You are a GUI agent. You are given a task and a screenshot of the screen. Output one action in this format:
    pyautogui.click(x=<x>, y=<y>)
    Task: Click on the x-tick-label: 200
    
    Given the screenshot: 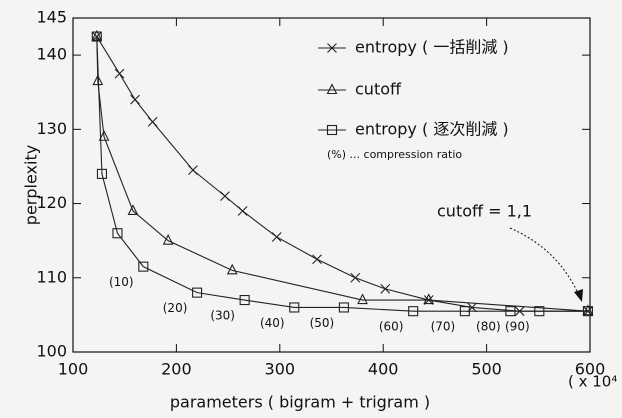 What is the action you would take?
    pyautogui.click(x=176, y=369)
    